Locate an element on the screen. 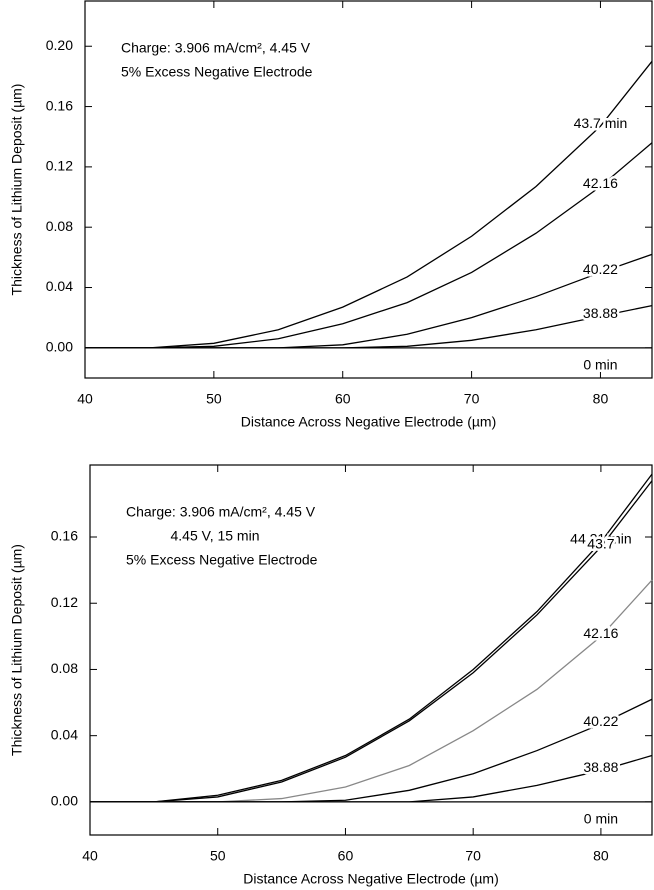  series-label: 43.7 is located at coordinates (600, 544).